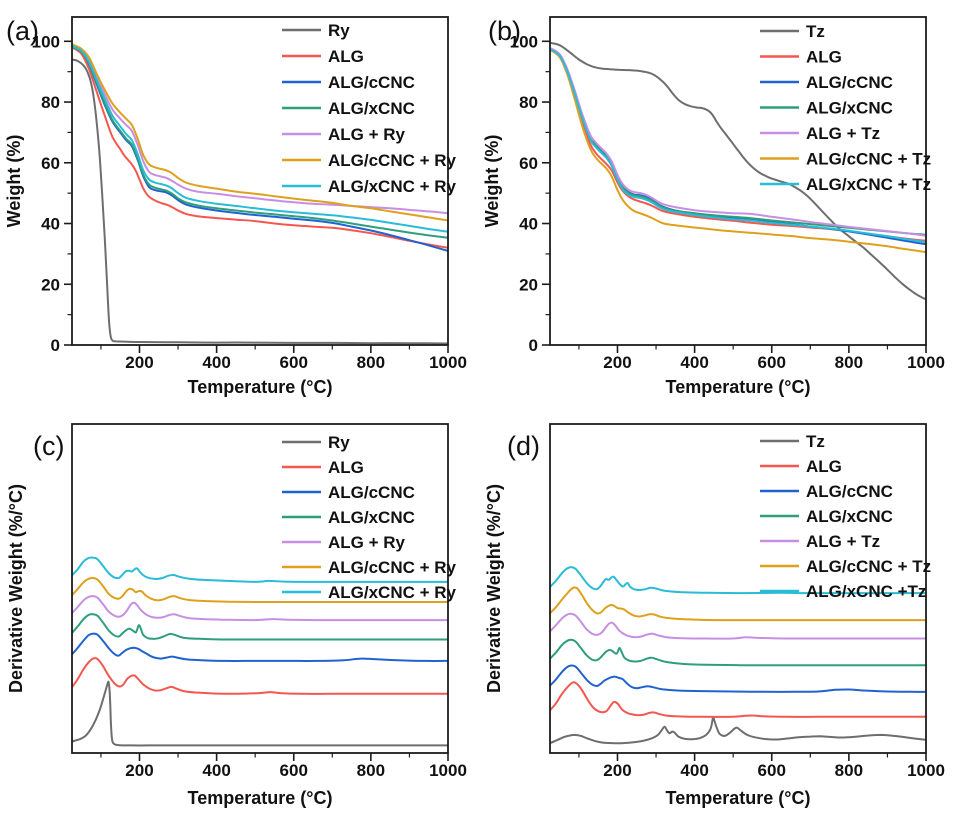 This screenshot has width=955, height=826. Describe the element at coordinates (504, 31) in the screenshot. I see `panel-letter-b: (b)` at that location.